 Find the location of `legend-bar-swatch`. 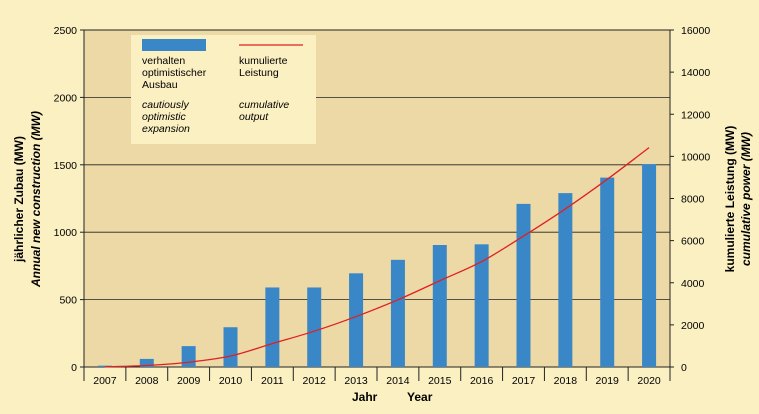

legend-bar-swatch is located at coordinates (174, 45).